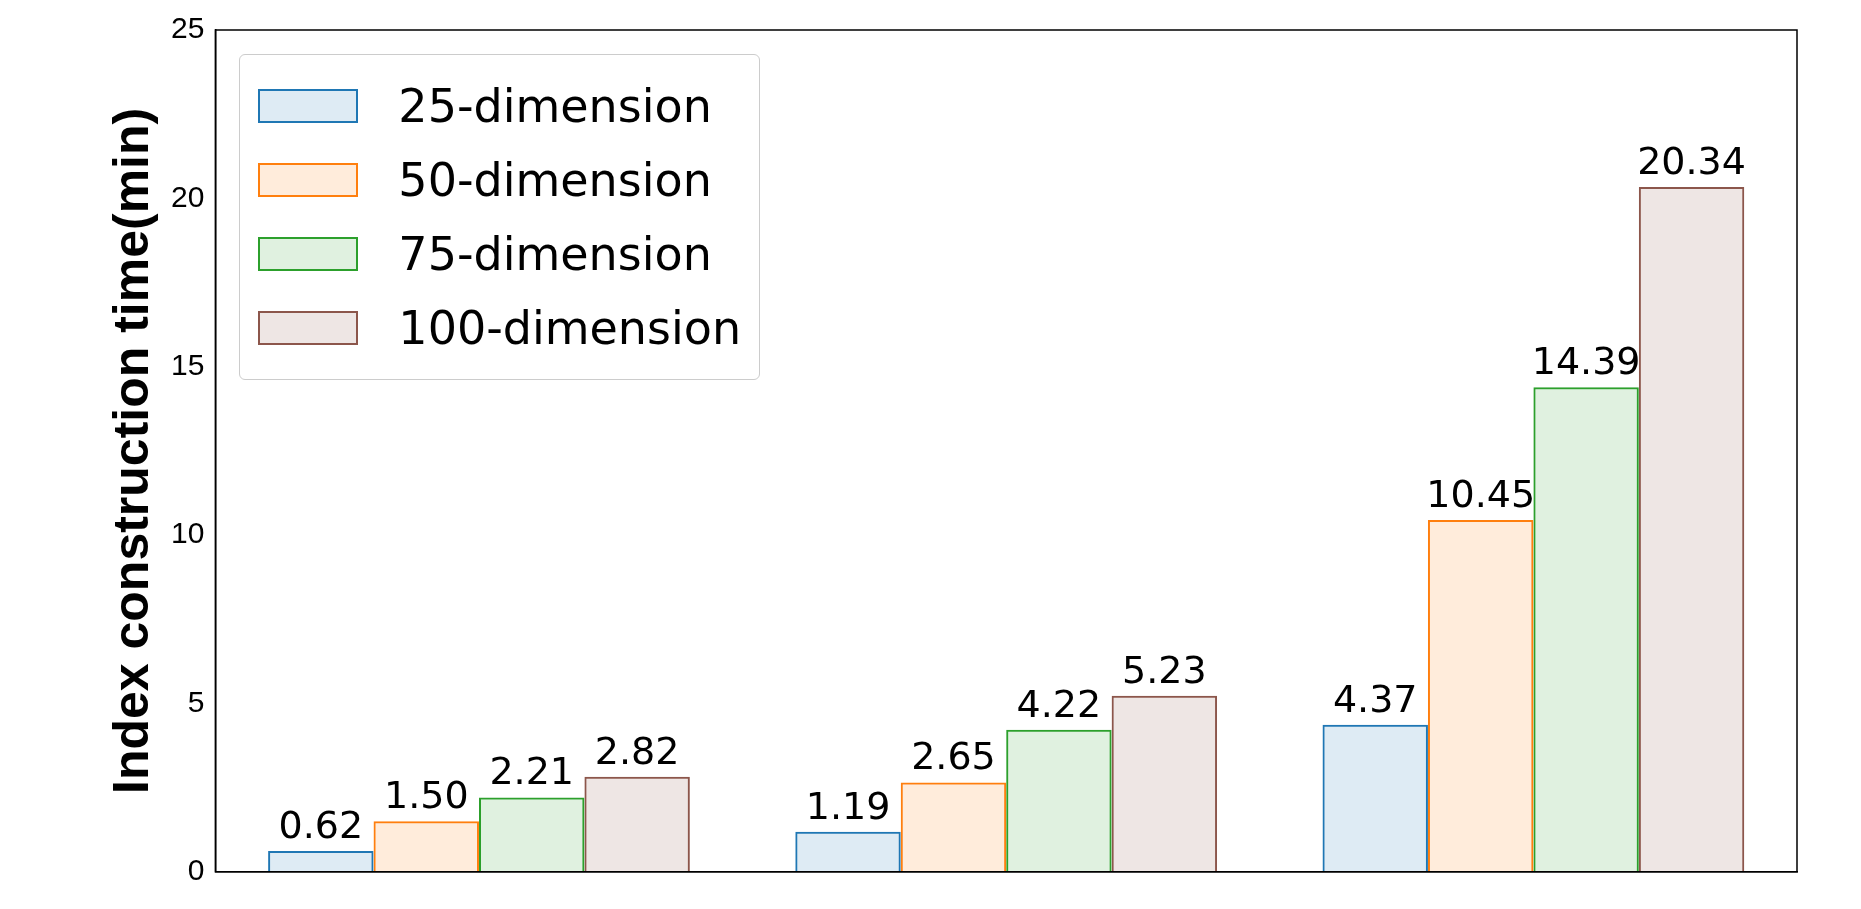 This screenshot has height=909, width=1861. I want to click on data-label: 4.22, so click(1059, 703).